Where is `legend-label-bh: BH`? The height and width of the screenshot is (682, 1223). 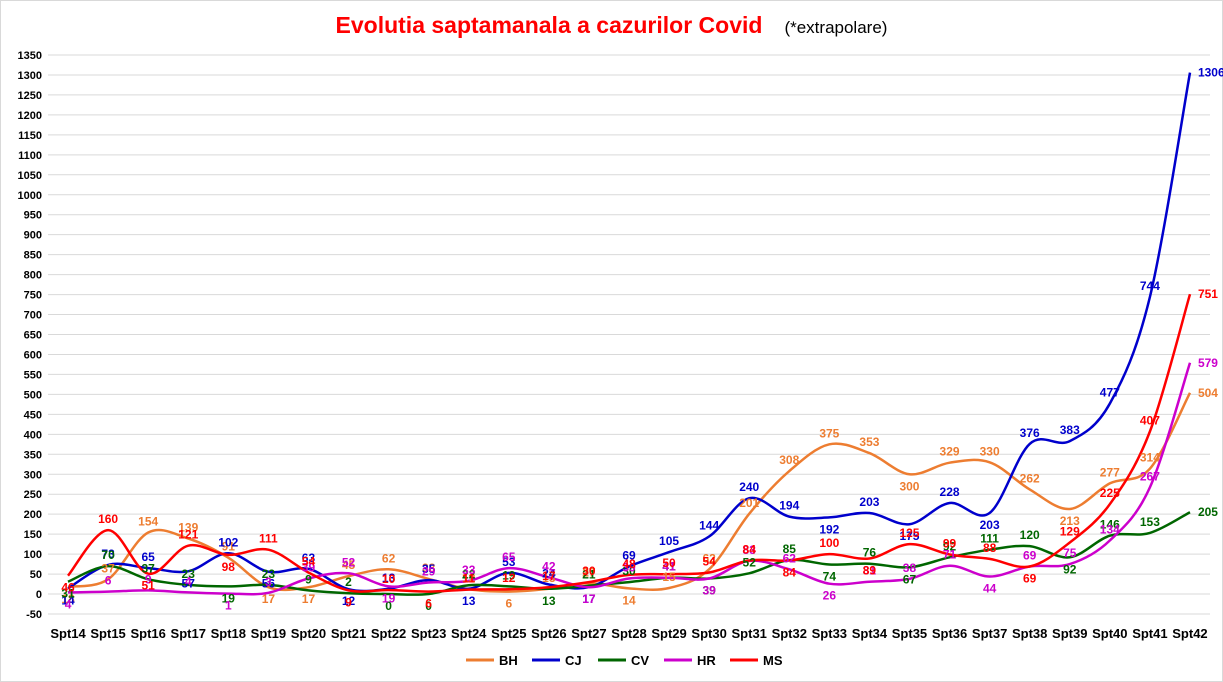
legend-label-bh: BH is located at coordinates (508, 660).